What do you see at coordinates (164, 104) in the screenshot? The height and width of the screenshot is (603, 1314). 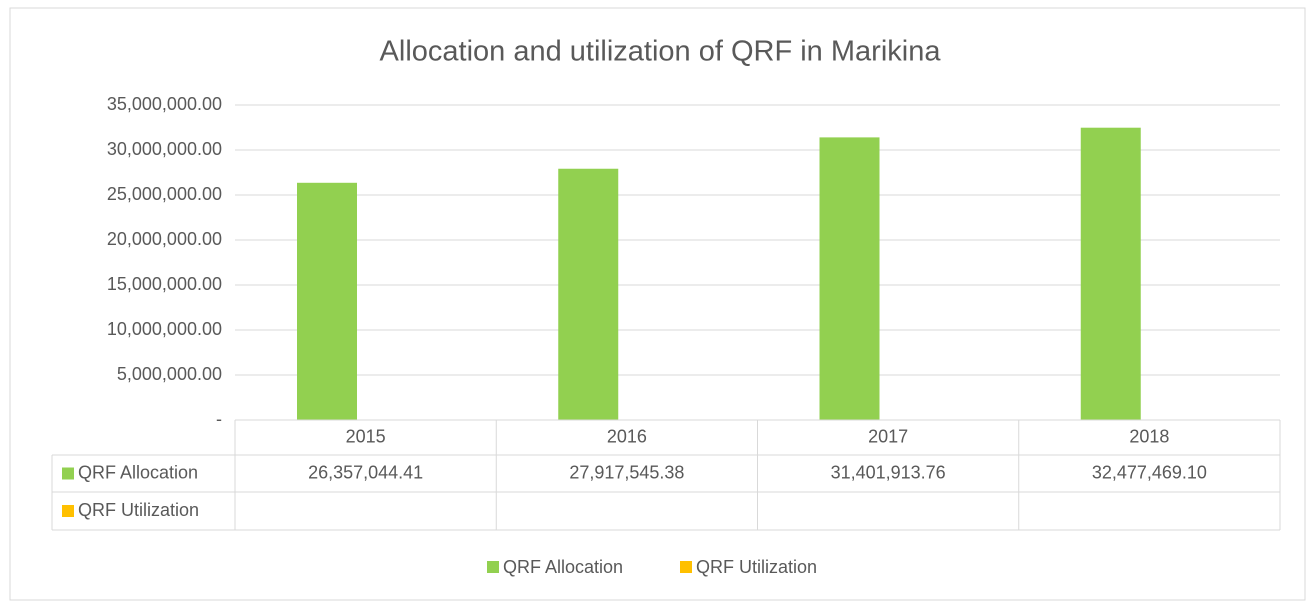 I see `y-tick-label: 35,000,000.00` at bounding box center [164, 104].